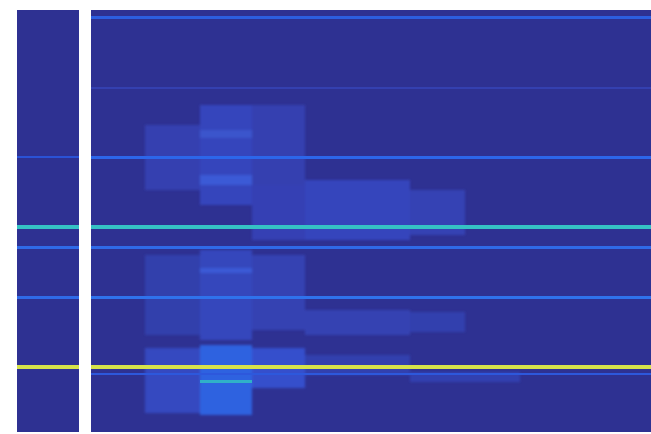  I want to click on panel-base, so click(48, 221).